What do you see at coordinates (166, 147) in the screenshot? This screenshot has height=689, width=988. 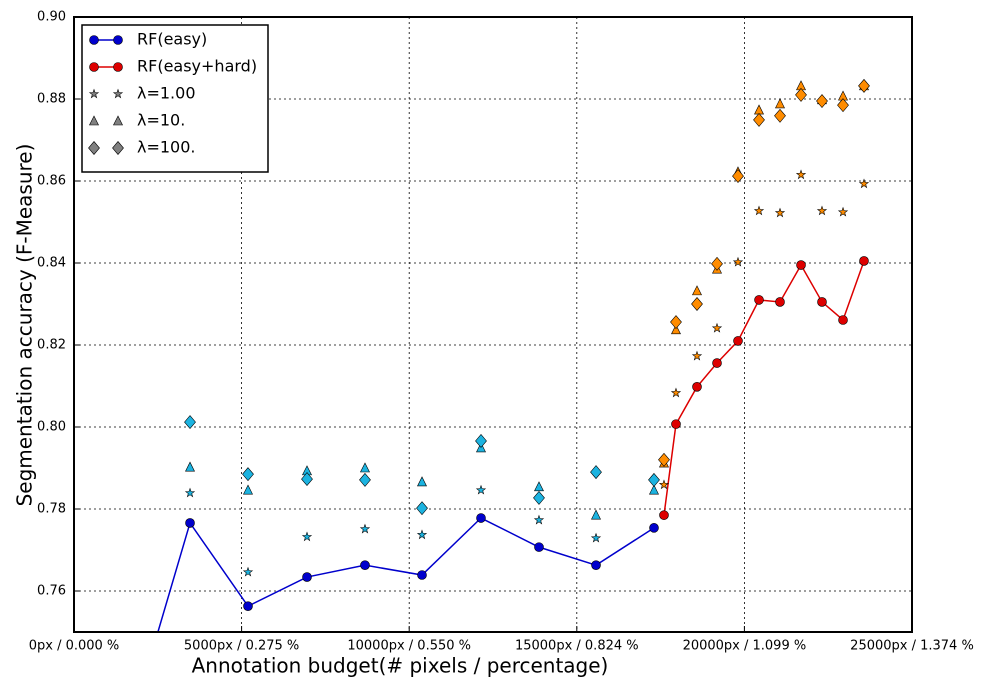 I see `legend-label: λ=100.` at bounding box center [166, 147].